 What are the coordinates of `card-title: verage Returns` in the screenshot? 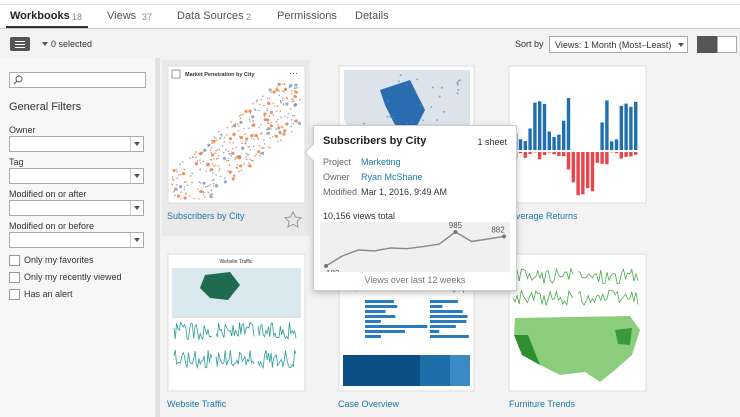 It's located at (547, 216).